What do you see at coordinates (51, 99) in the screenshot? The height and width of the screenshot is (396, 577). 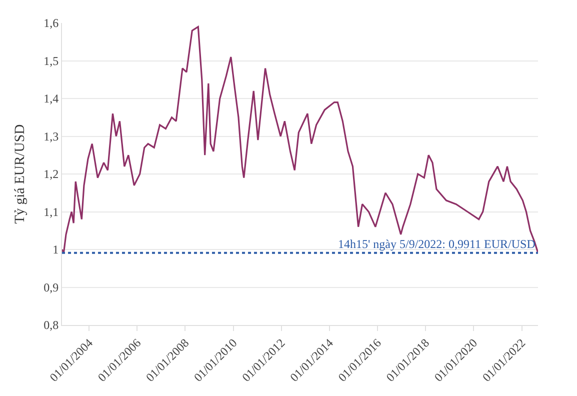 I see `y-tick-label: 1,4` at bounding box center [51, 99].